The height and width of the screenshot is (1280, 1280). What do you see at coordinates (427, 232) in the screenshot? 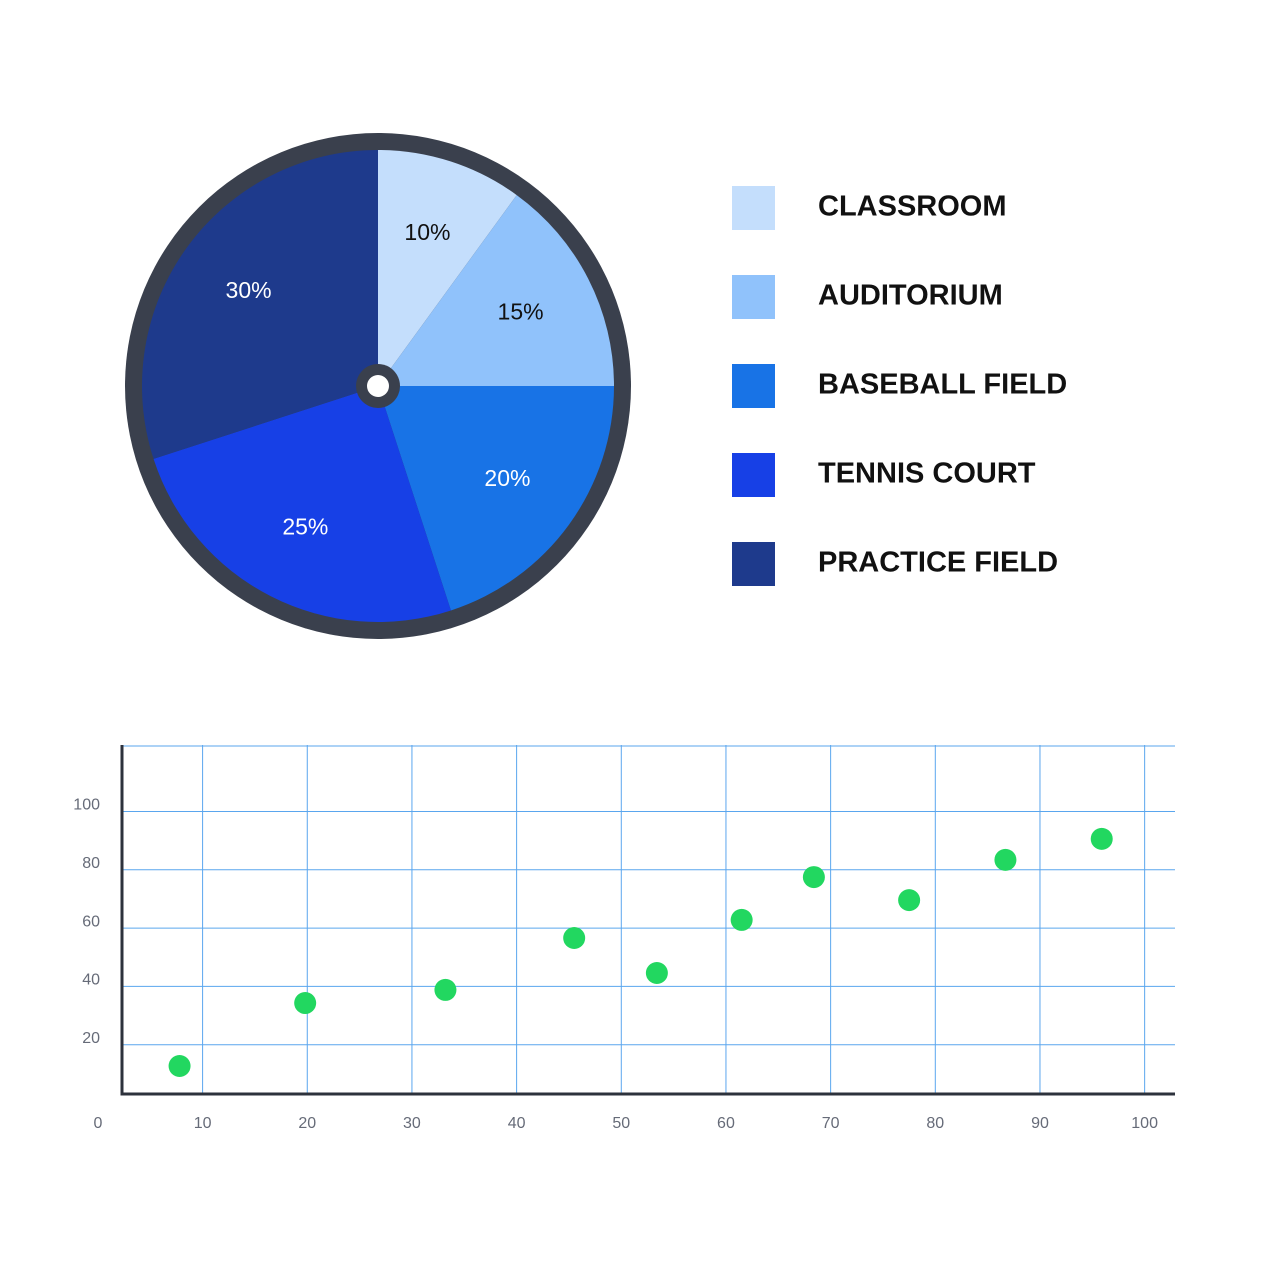
I see `slice-label: 10%` at bounding box center [427, 232].